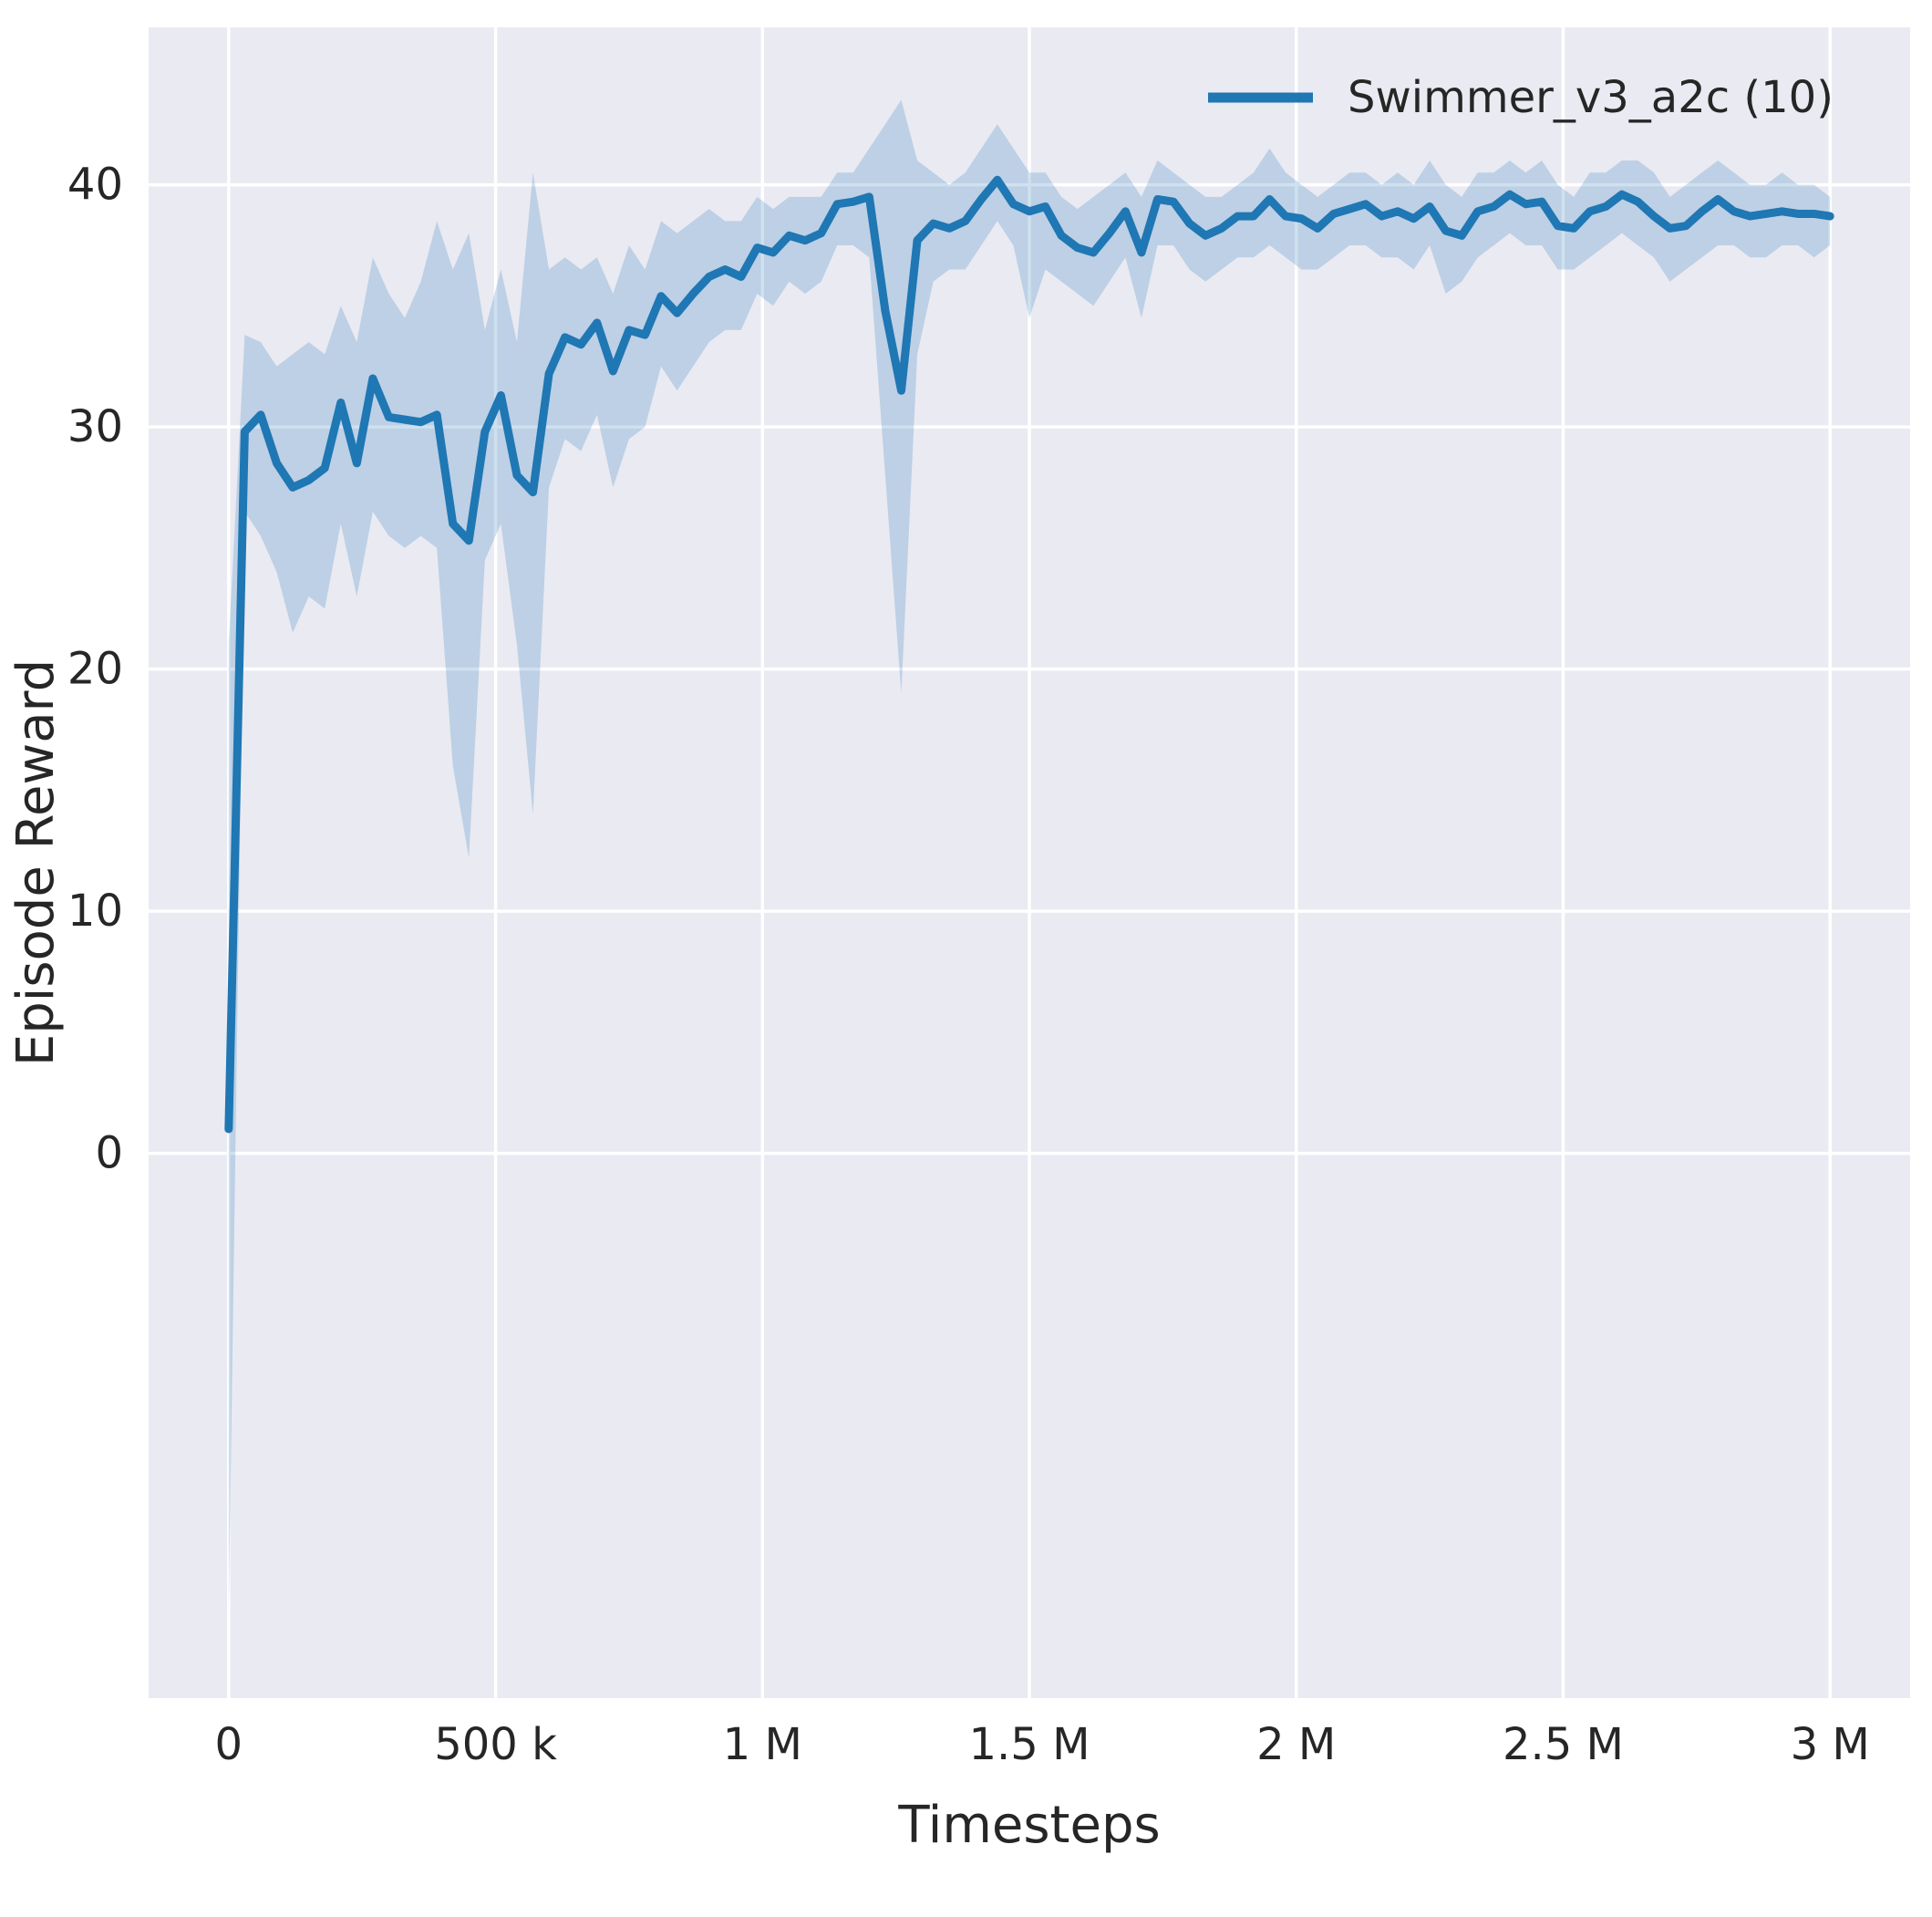 This screenshot has width=1932, height=1917. What do you see at coordinates (1296, 1744) in the screenshot?
I see `x-tick-label: 2 M` at bounding box center [1296, 1744].